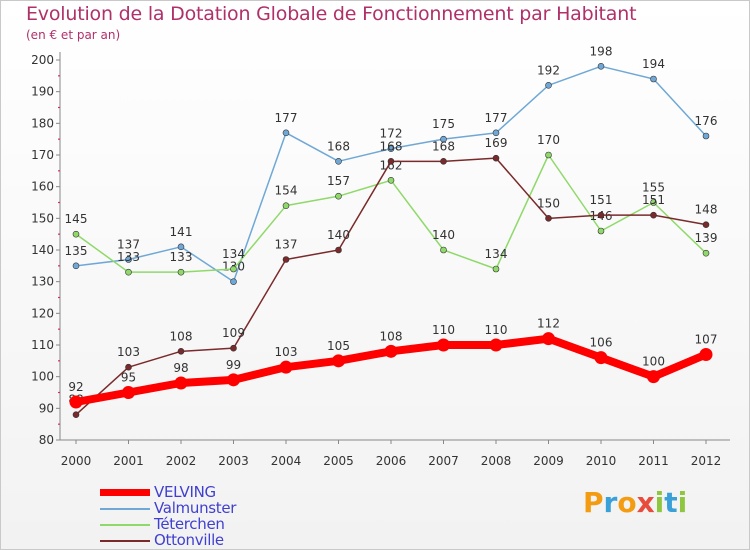 The width and height of the screenshot is (750, 550). What do you see at coordinates (601, 343) in the screenshot?
I see `data-label: 106` at bounding box center [601, 343].